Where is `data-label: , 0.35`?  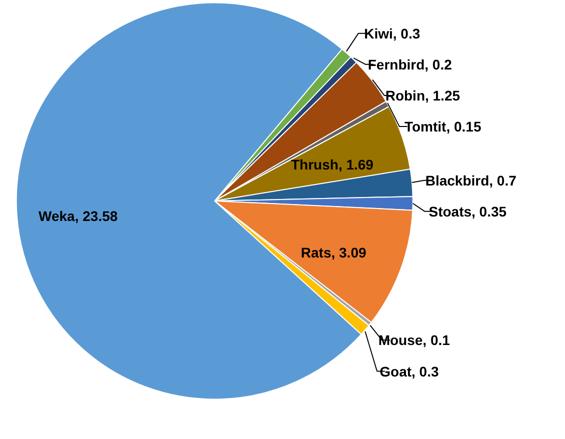
data-label: , 0.35 is located at coordinates (489, 211).